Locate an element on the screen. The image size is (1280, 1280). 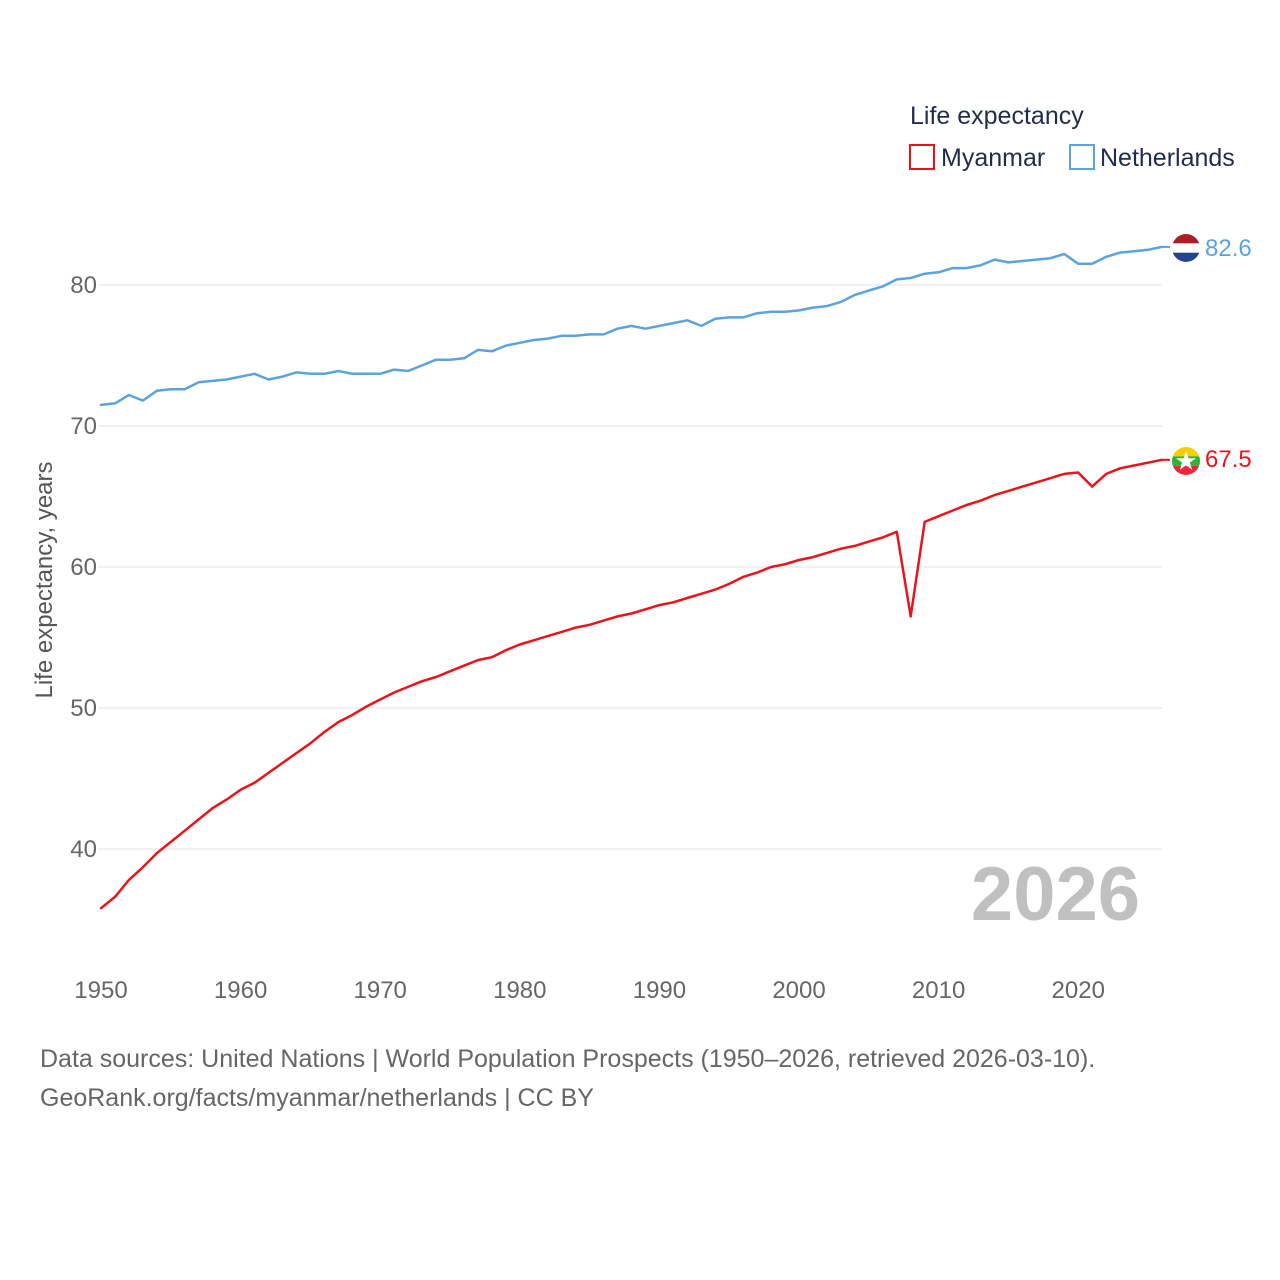
y-axis-label: Life expectancy, years is located at coordinates (44, 579).